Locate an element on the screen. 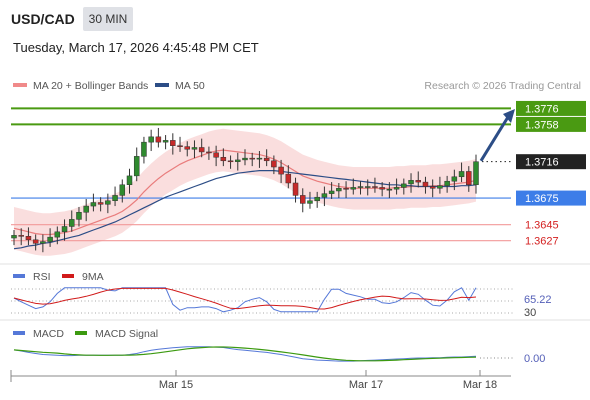 This screenshot has width=590, height=400. rsi-legend-swatch is located at coordinates (19, 276).